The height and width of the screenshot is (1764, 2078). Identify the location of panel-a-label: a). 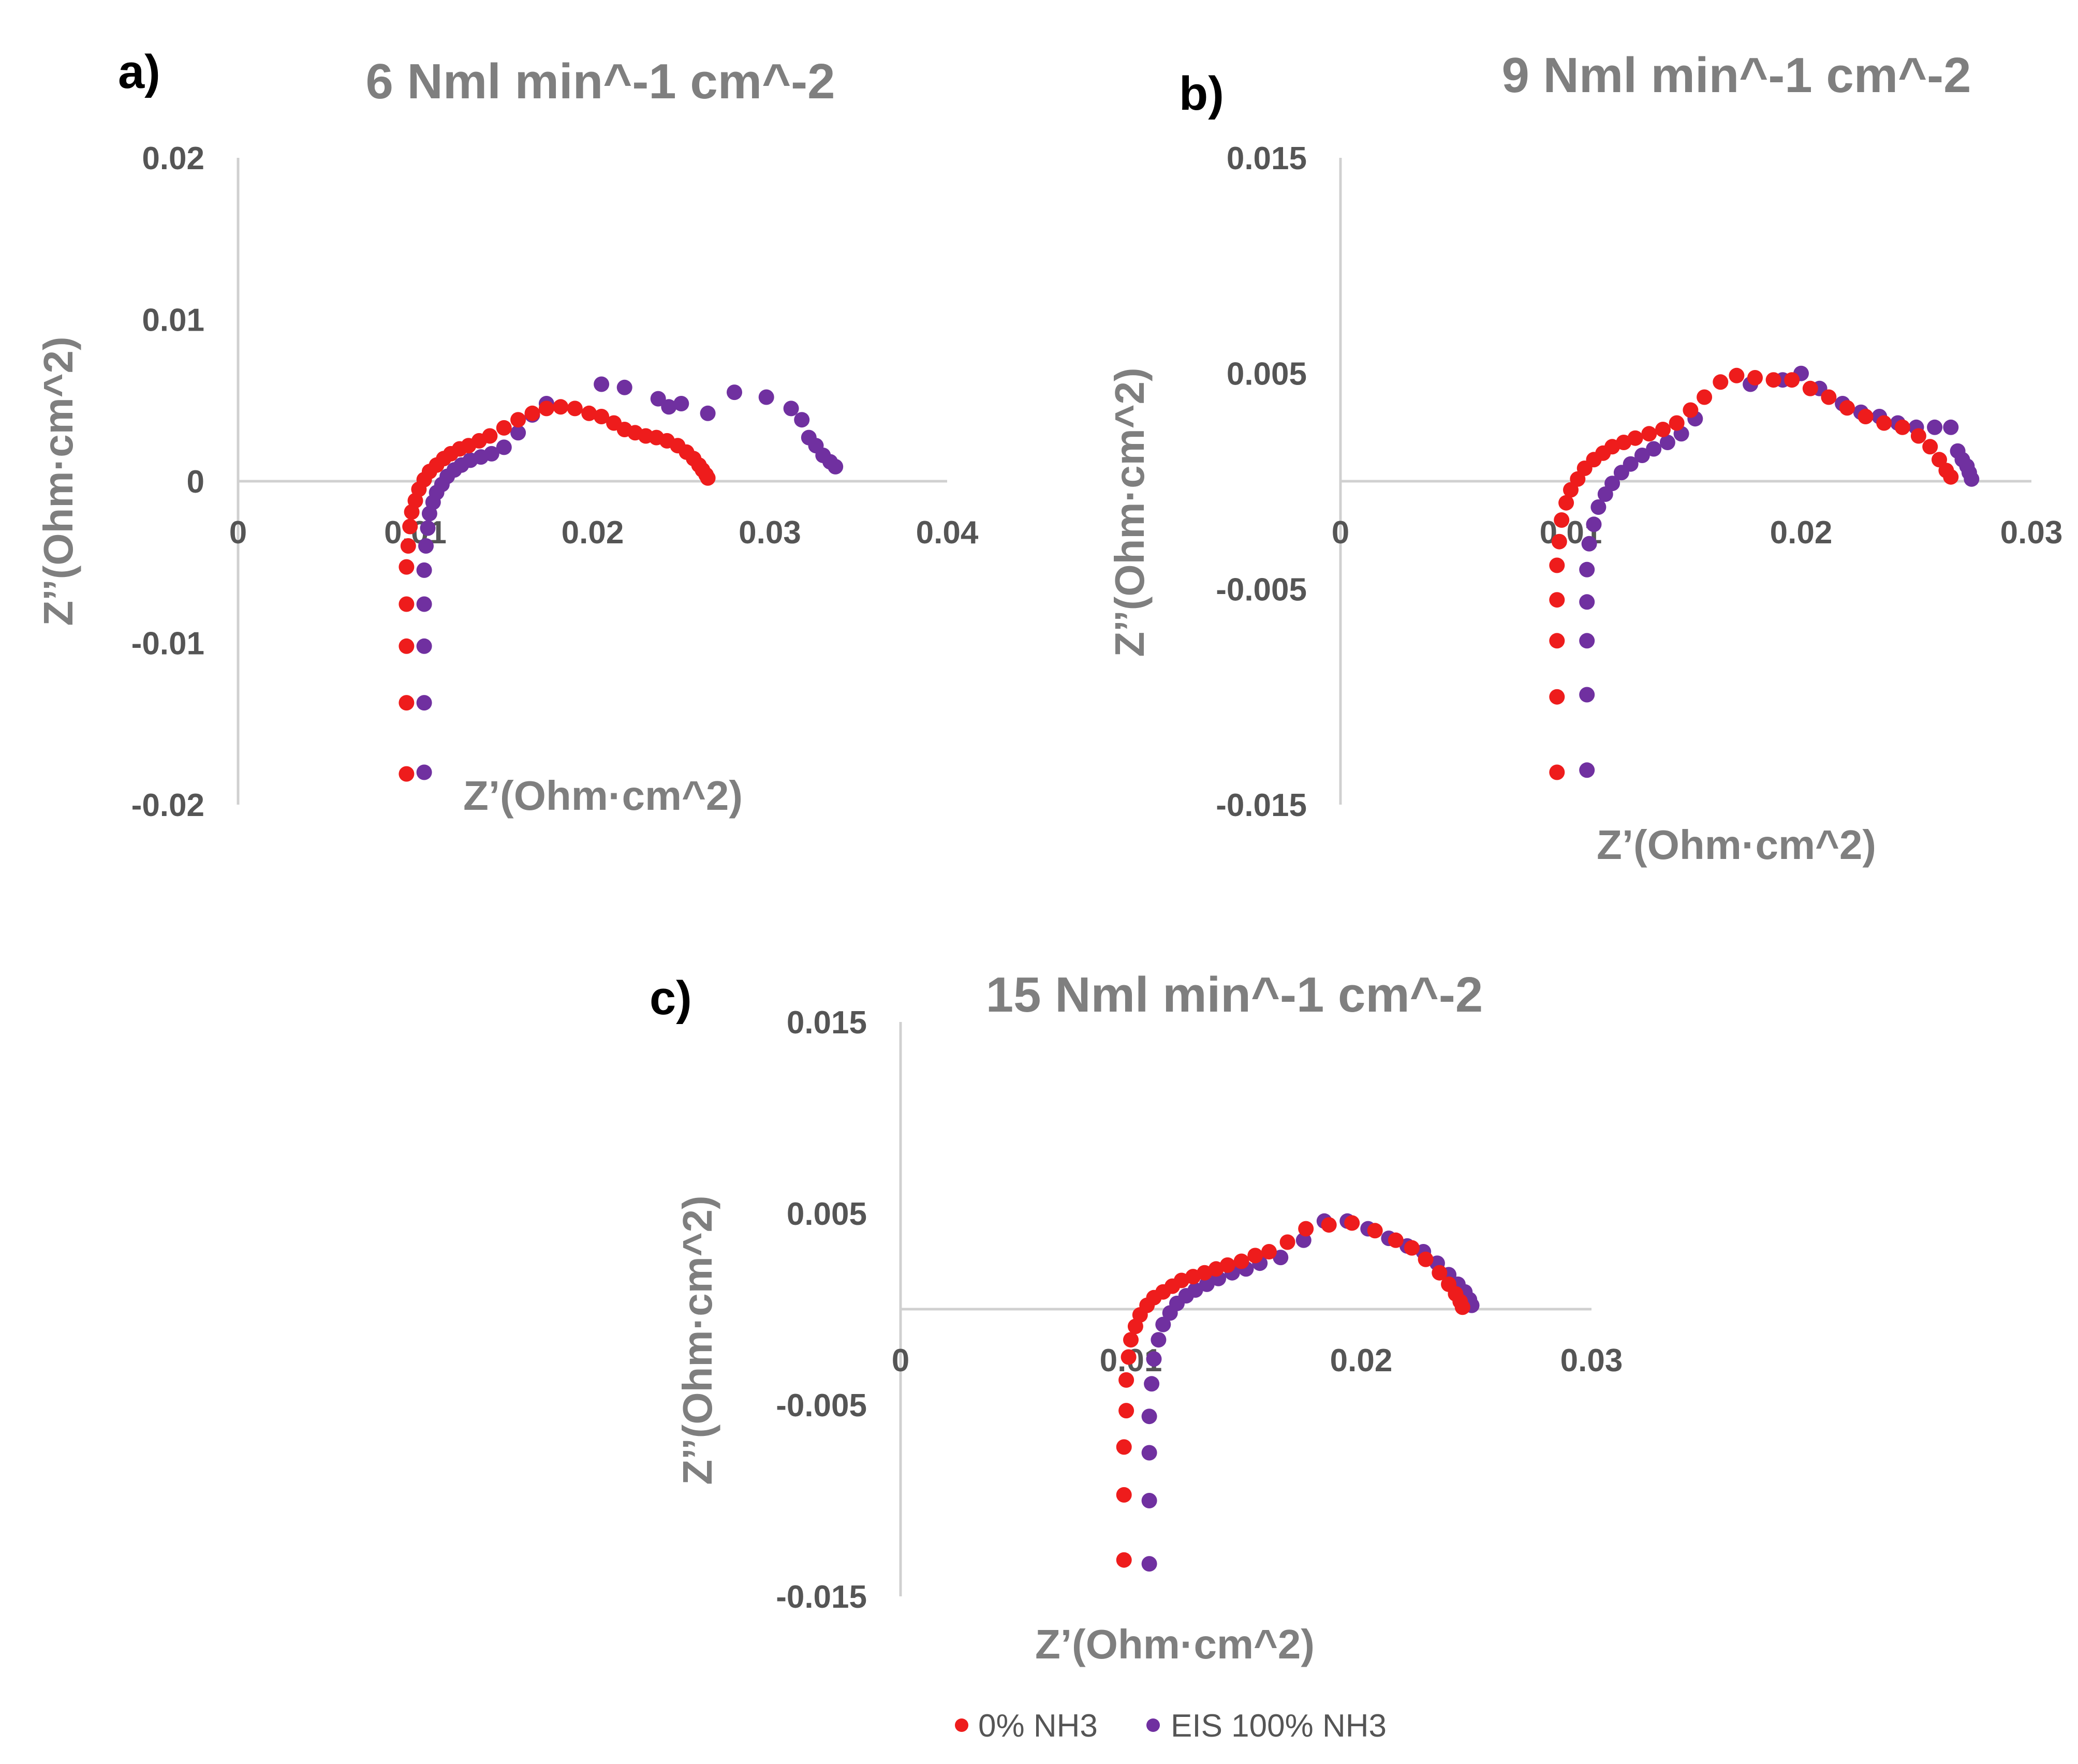
(139, 72).